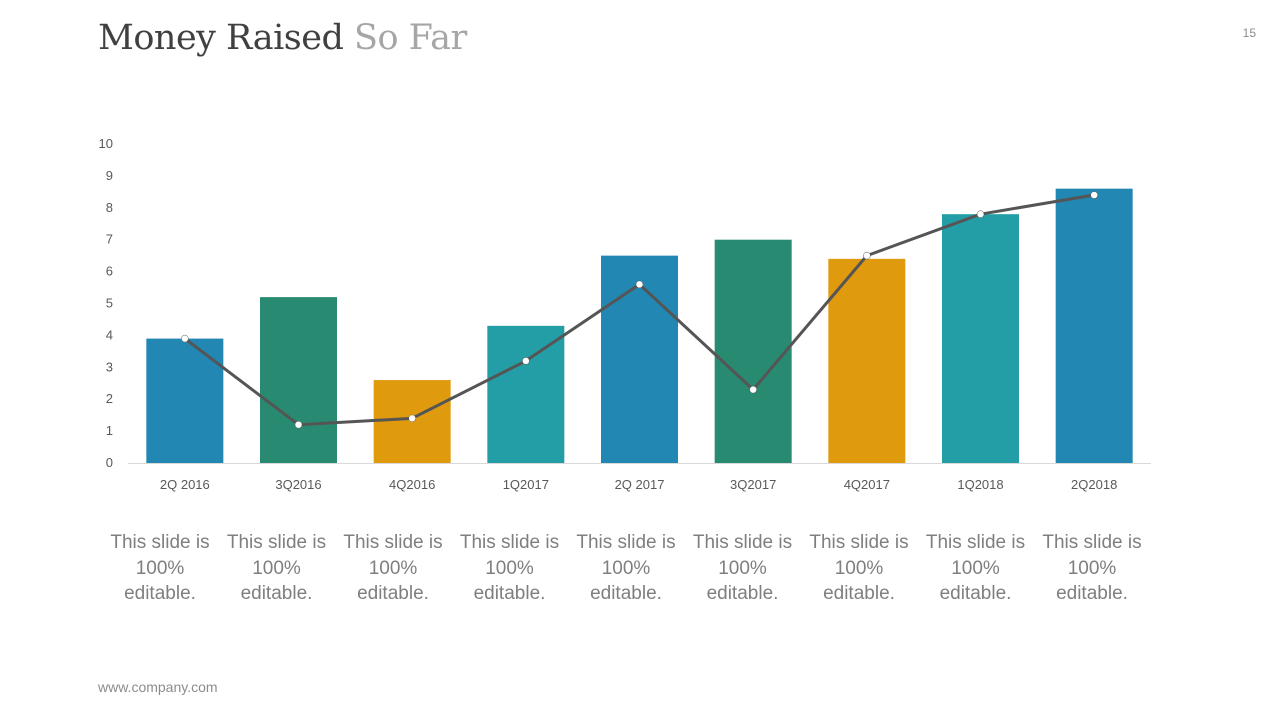  Describe the element at coordinates (1094, 325) in the screenshot. I see `bar-2q2018` at that location.